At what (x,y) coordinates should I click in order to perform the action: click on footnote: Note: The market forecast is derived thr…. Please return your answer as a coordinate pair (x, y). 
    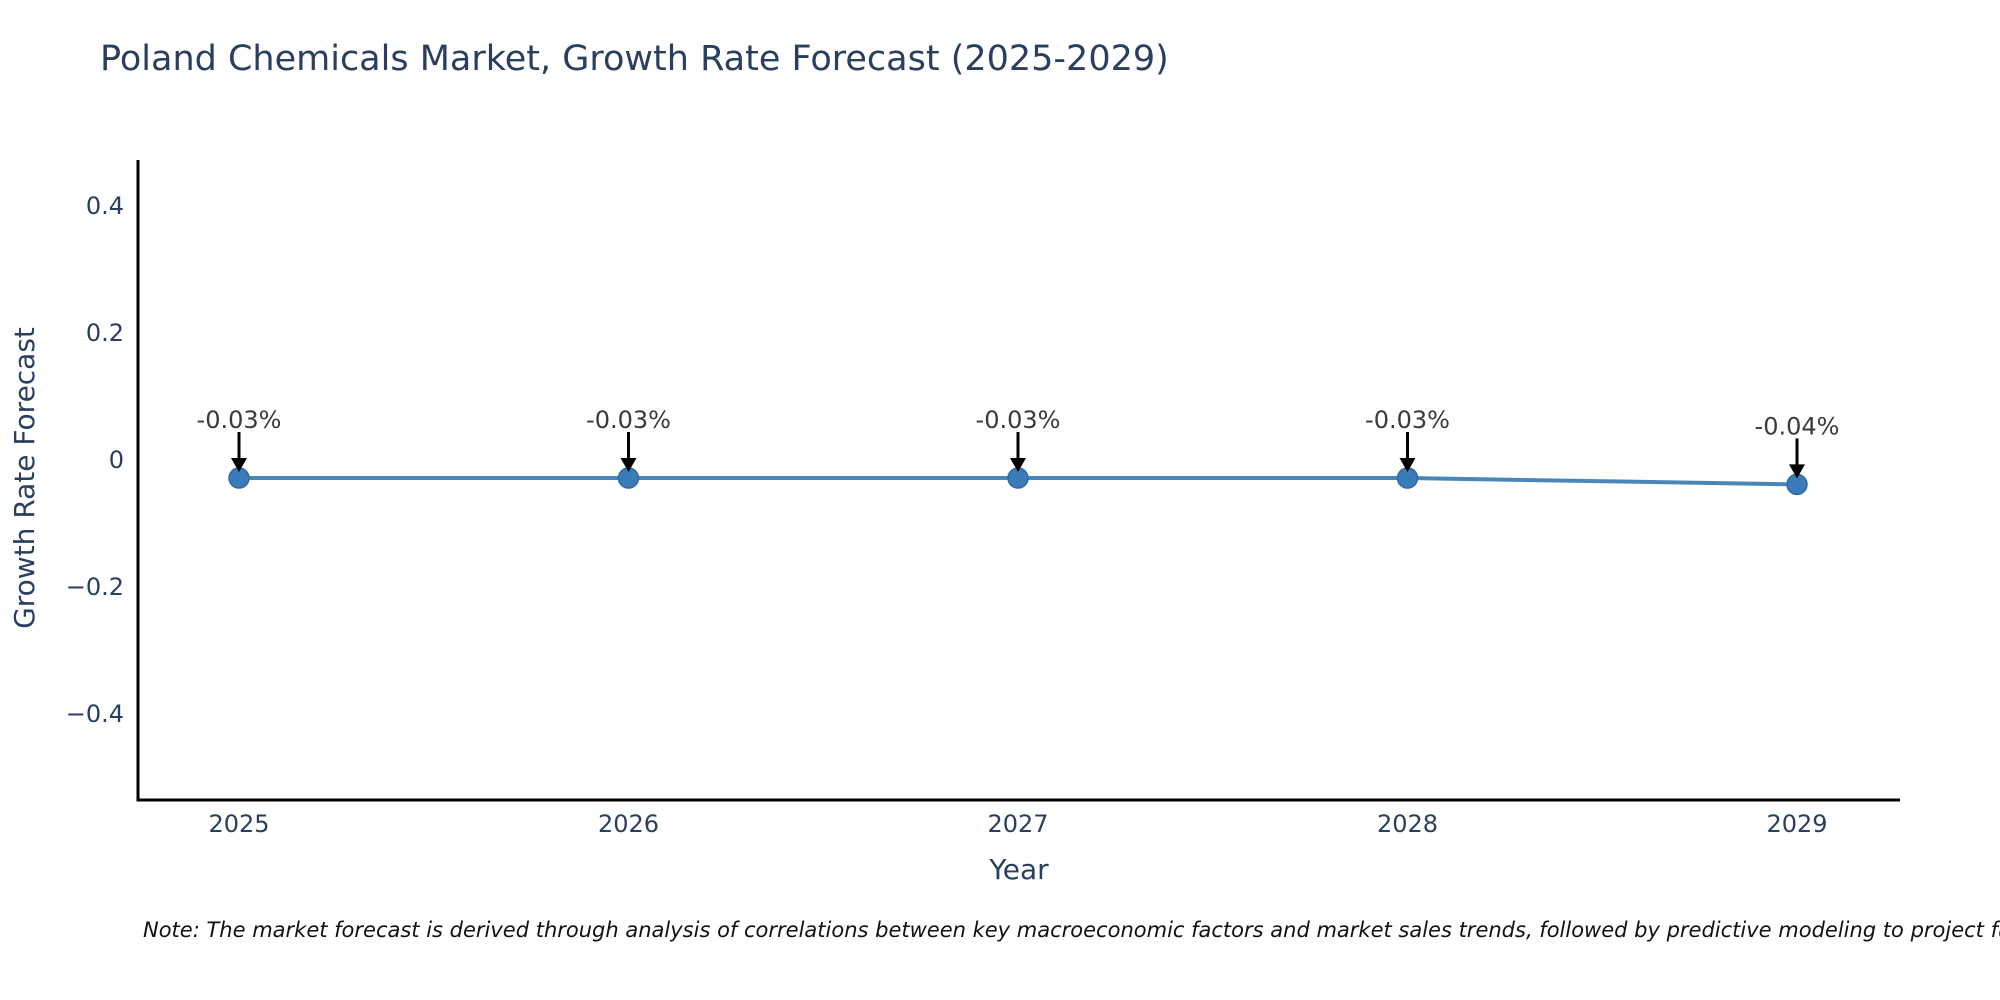
    Looking at the image, I should click on (1071, 930).